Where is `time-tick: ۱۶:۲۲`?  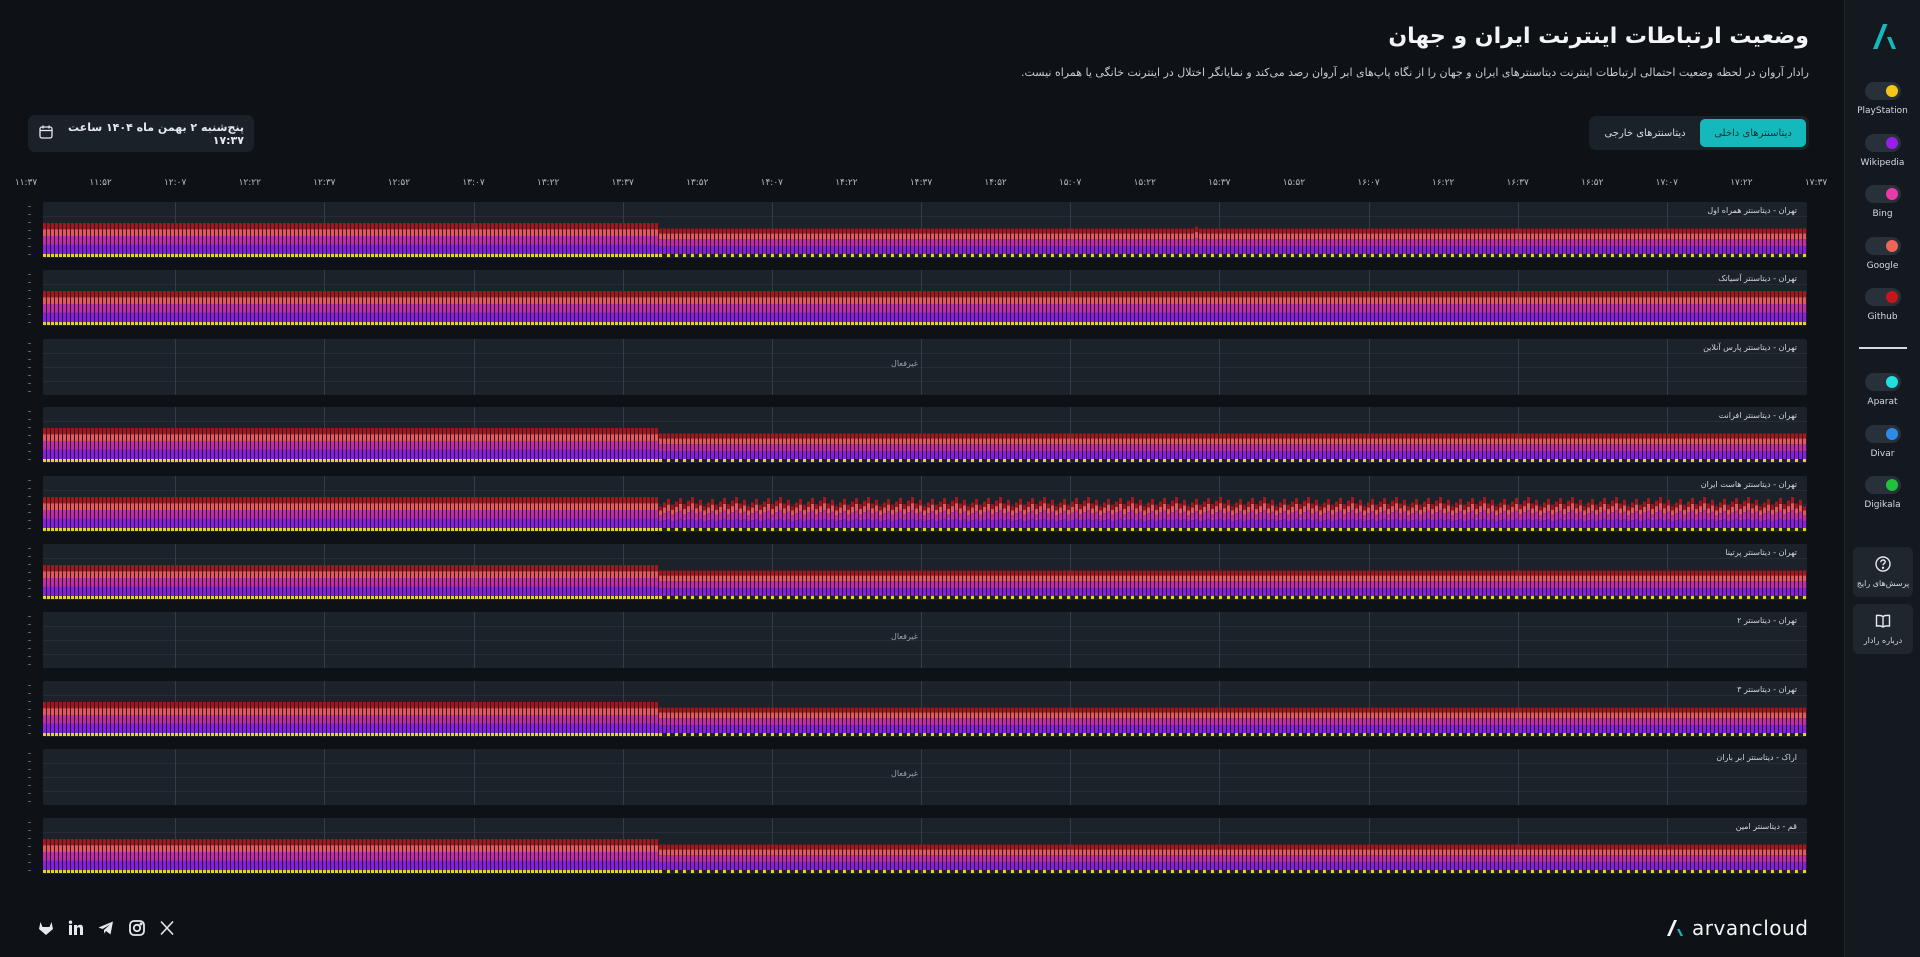 time-tick: ۱۶:۲۲ is located at coordinates (1443, 183).